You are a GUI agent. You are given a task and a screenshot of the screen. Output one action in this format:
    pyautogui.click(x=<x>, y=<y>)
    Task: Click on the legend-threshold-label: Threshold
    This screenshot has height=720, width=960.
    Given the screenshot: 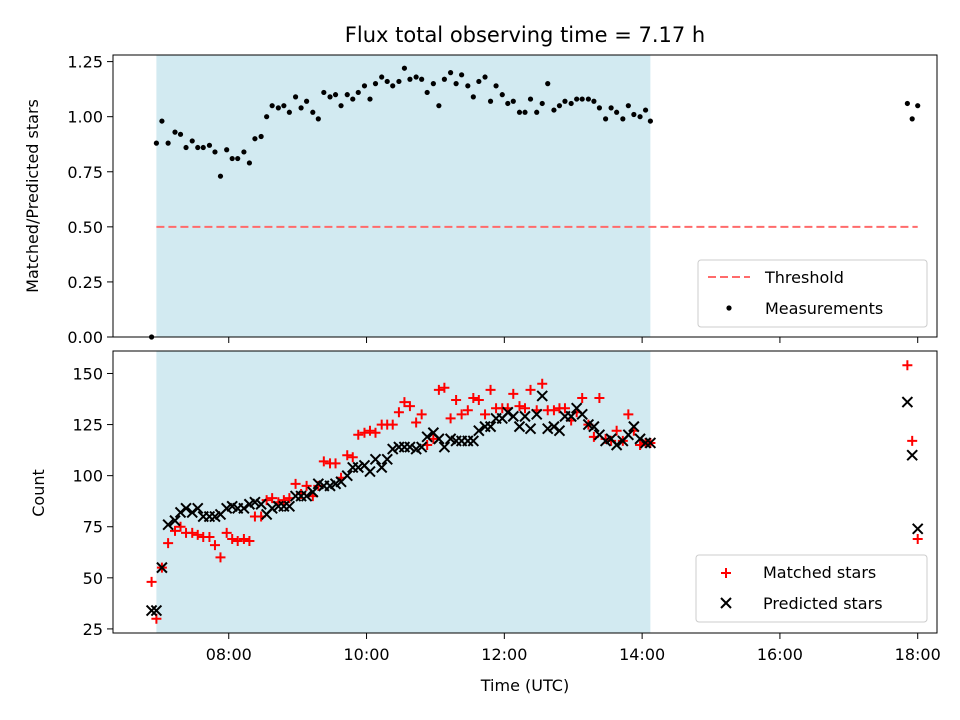 What is the action you would take?
    pyautogui.click(x=804, y=277)
    